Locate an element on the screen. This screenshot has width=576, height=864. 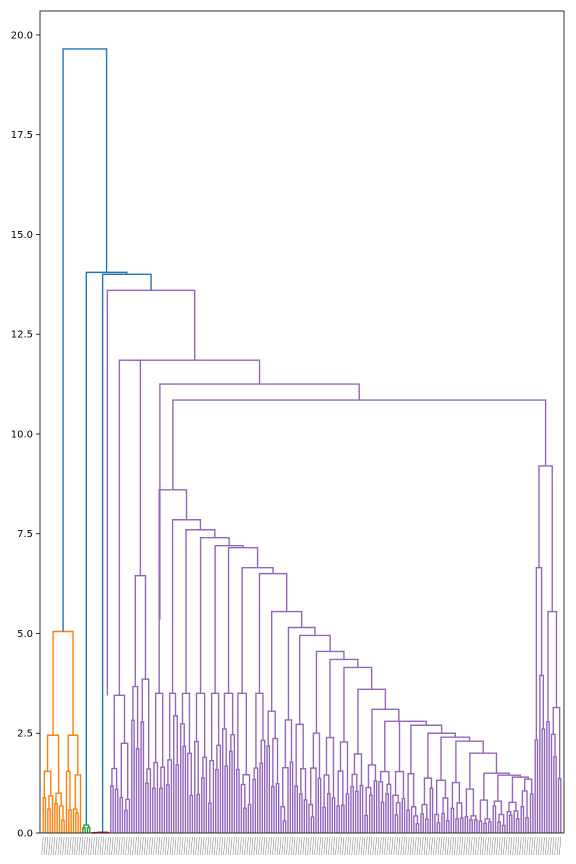
y-tick-label-1: 2.5 is located at coordinates (25, 734).